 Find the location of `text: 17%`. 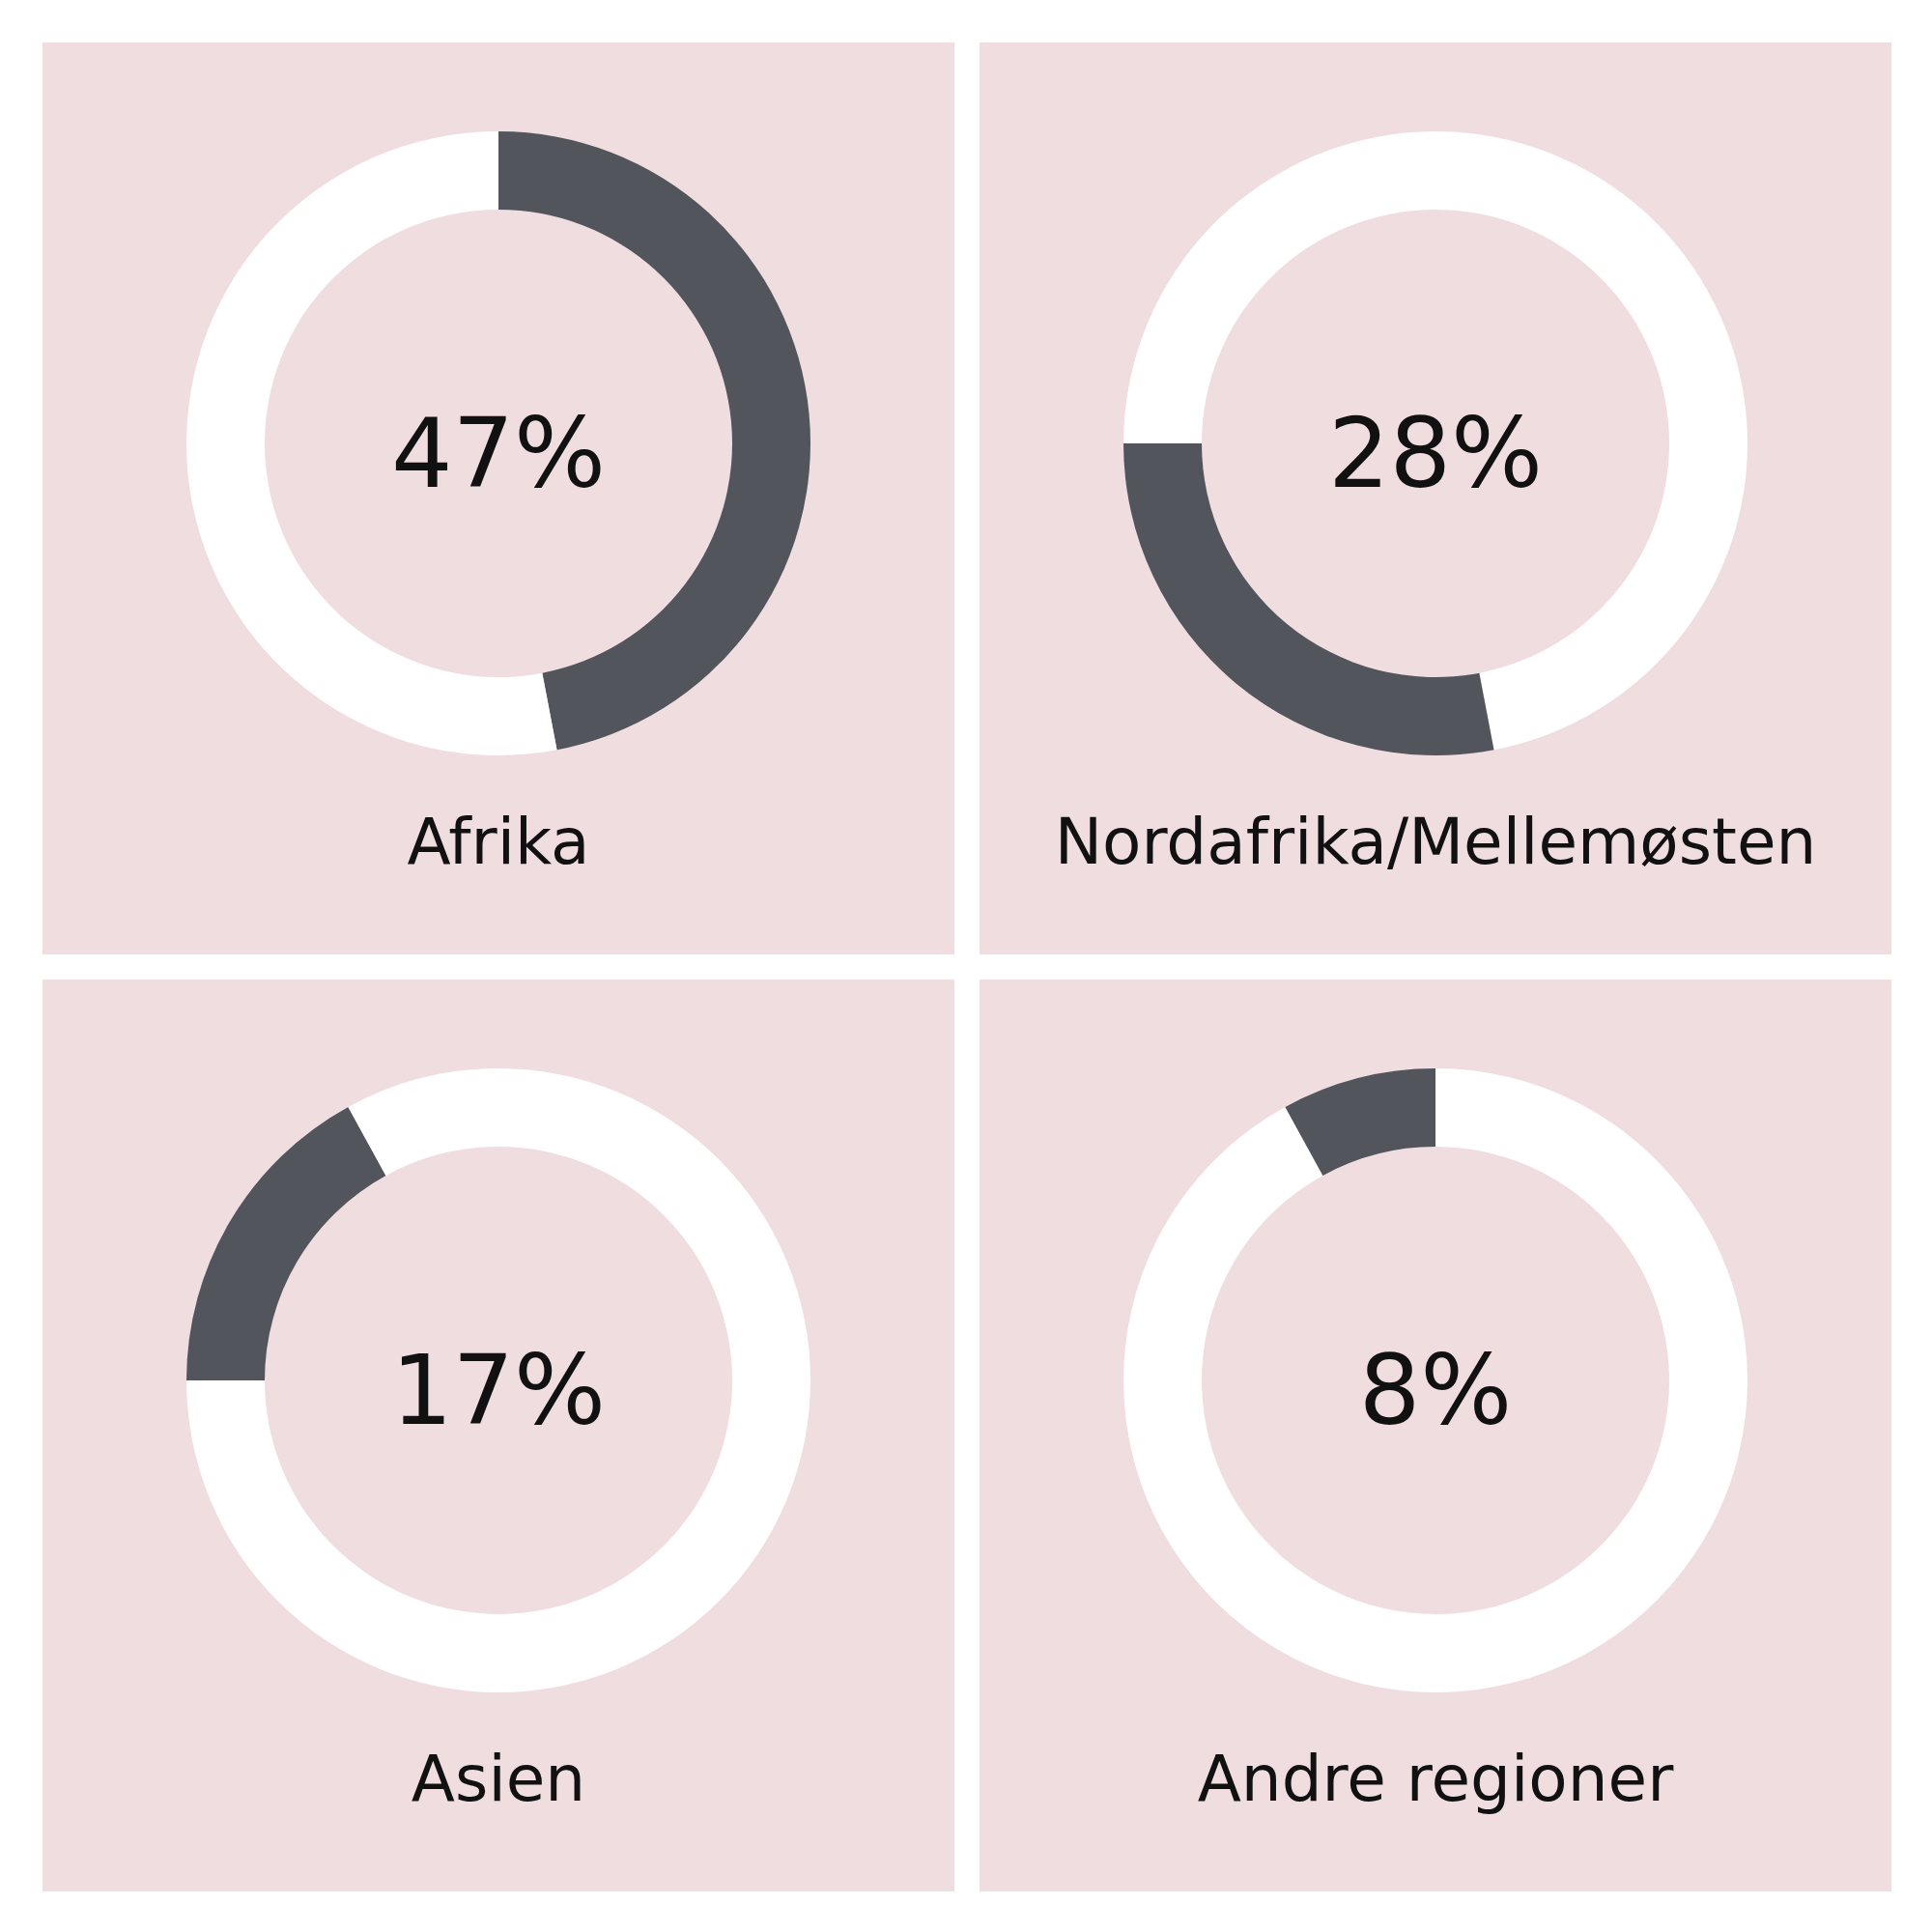

text: 17% is located at coordinates (498, 1390).